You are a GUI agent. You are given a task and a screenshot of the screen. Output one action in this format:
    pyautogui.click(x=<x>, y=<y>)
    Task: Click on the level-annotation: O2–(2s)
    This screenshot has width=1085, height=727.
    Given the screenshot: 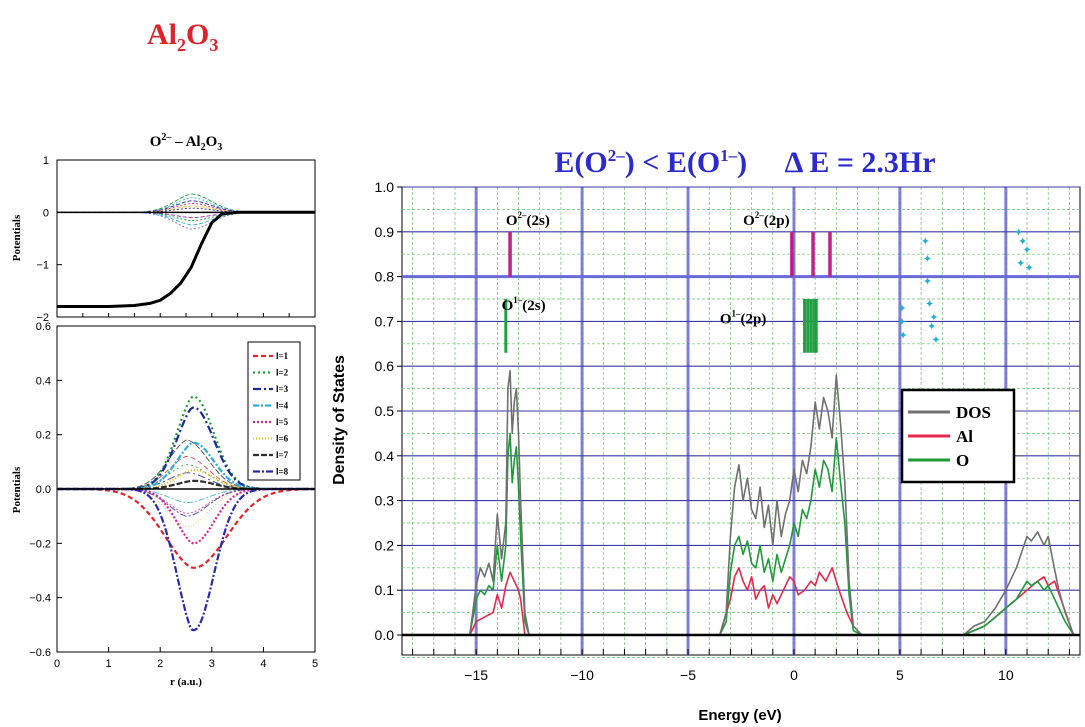 What is the action you would take?
    pyautogui.click(x=528, y=219)
    